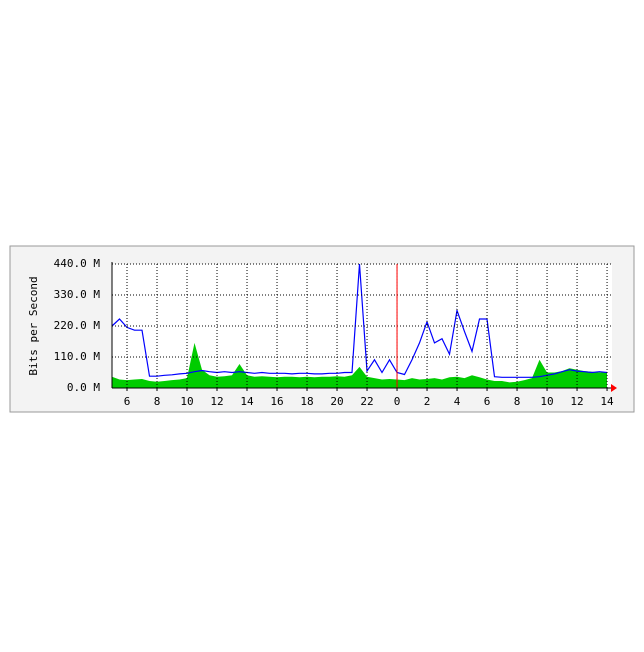 The image size is (644, 652). I want to click on y-tick-label: 110.0 M, so click(77, 356).